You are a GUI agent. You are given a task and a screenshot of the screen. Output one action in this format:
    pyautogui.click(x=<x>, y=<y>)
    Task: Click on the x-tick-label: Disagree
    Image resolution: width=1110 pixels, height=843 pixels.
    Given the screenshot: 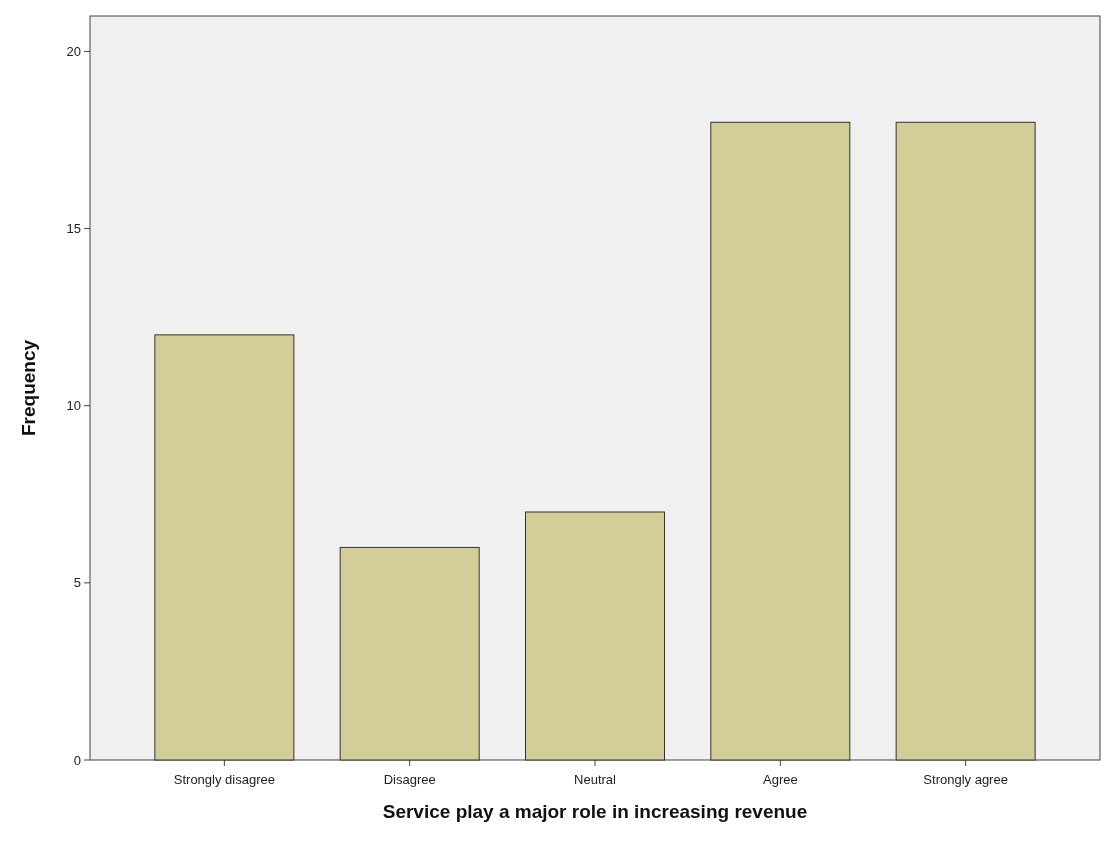 What is the action you would take?
    pyautogui.click(x=409, y=779)
    